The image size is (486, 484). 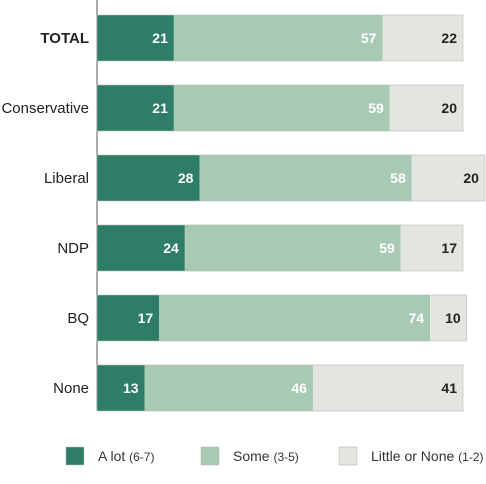 I want to click on value-label-a-lot-ndp: 24, so click(x=171, y=248).